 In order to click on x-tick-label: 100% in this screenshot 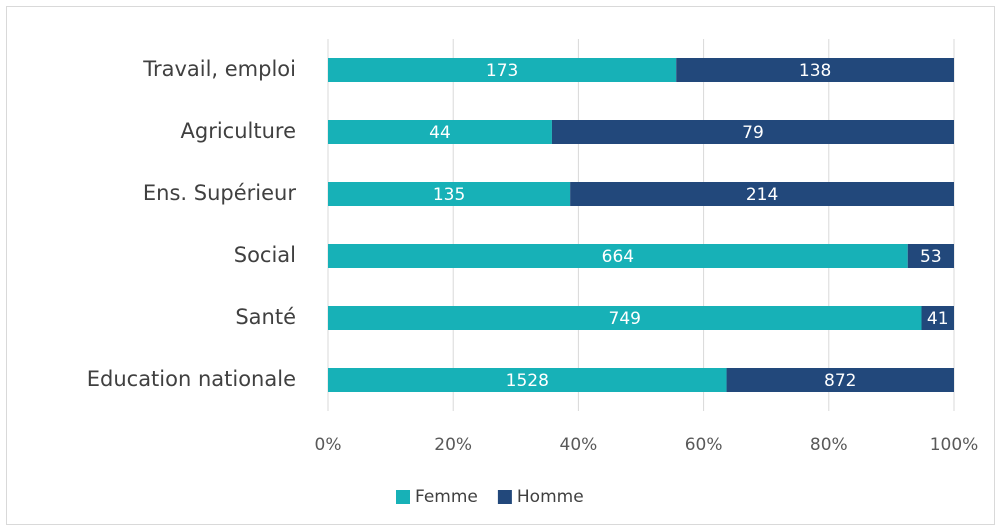, I will do `click(954, 445)`.